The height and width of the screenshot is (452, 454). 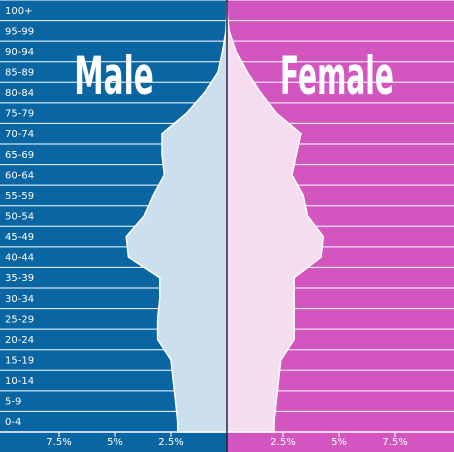 What do you see at coordinates (19, 196) in the screenshot?
I see `age-group-label: 55-59` at bounding box center [19, 196].